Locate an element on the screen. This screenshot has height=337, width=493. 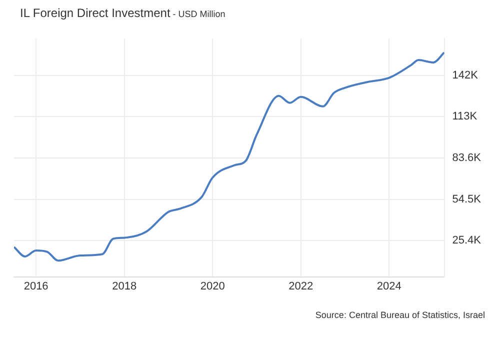
y-tick-label: 83.6K is located at coordinates (467, 158).